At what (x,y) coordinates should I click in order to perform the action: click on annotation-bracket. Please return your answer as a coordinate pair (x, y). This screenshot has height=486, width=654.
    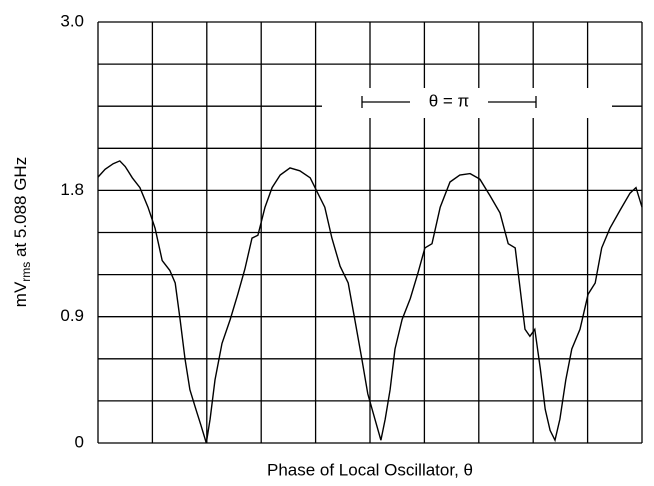
    Looking at the image, I should click on (449, 102).